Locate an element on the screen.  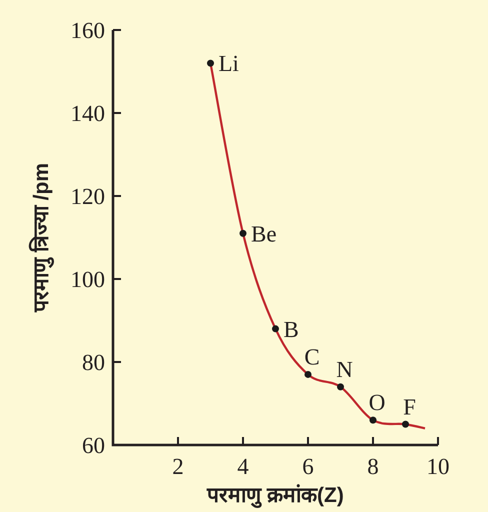
annotation: C is located at coordinates (312, 357).